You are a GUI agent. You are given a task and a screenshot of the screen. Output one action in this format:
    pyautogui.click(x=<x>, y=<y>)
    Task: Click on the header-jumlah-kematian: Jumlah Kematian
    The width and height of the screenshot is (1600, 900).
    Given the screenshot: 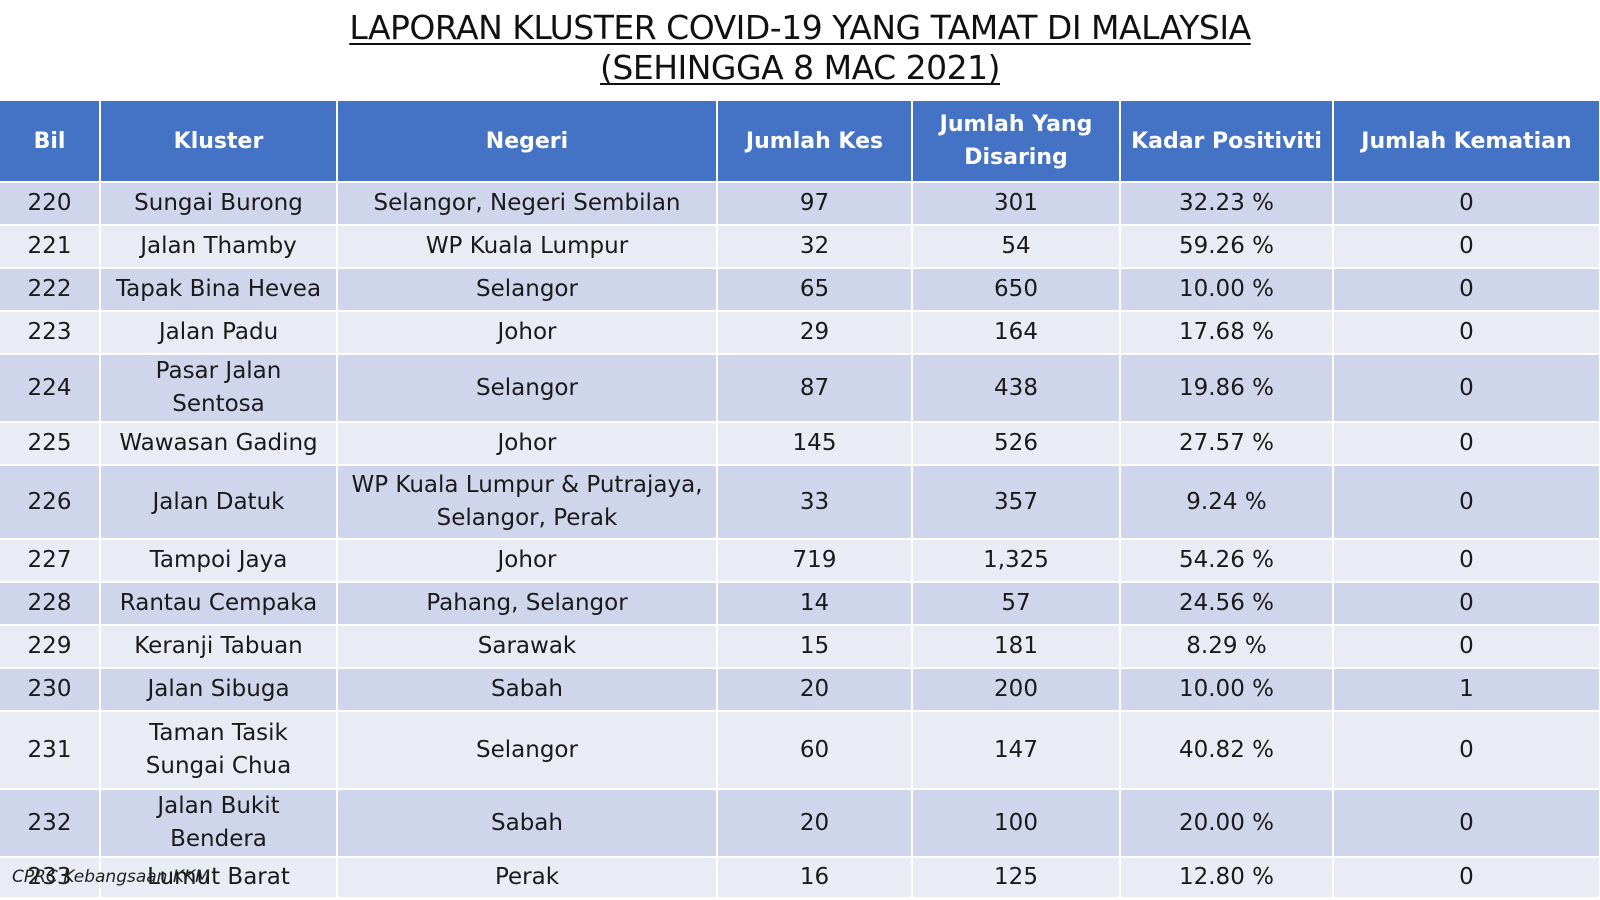 What is the action you would take?
    pyautogui.click(x=1466, y=142)
    